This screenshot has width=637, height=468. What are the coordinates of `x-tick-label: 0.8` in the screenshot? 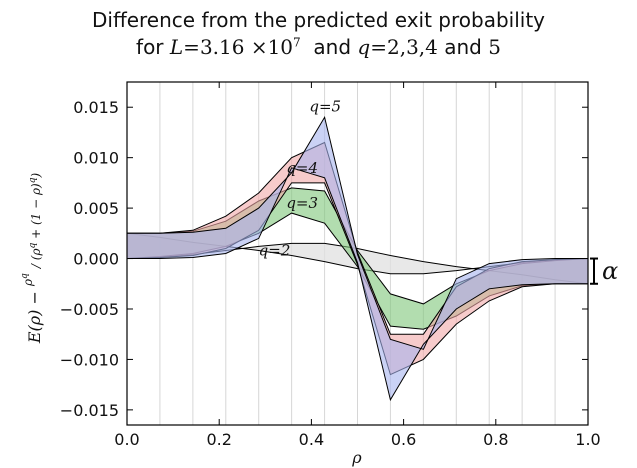 It's located at (495, 439).